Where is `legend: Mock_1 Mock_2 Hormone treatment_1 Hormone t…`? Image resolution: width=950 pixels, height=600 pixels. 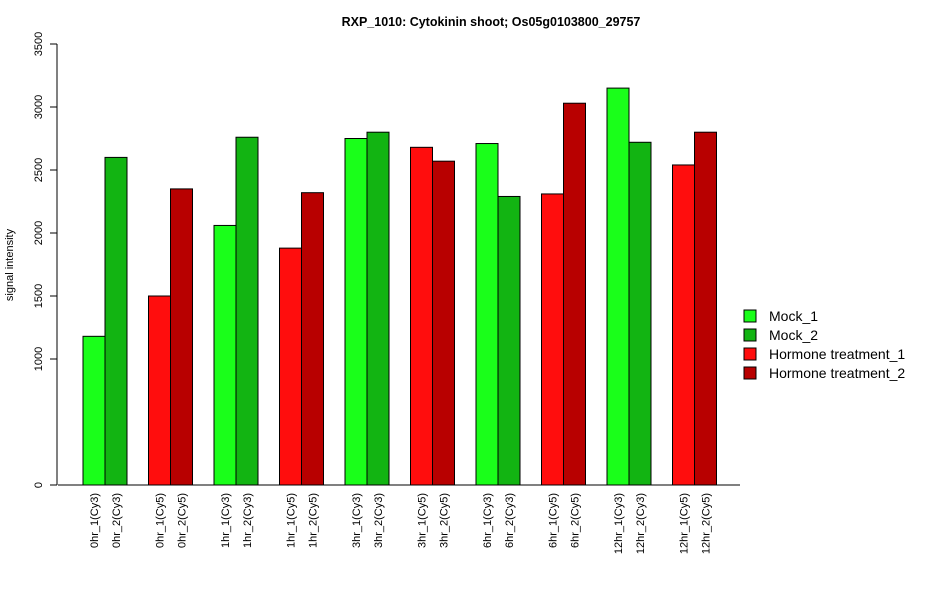
legend: Mock_1 Mock_2 Hormone treatment_1 Hormone t… is located at coordinates (824, 344).